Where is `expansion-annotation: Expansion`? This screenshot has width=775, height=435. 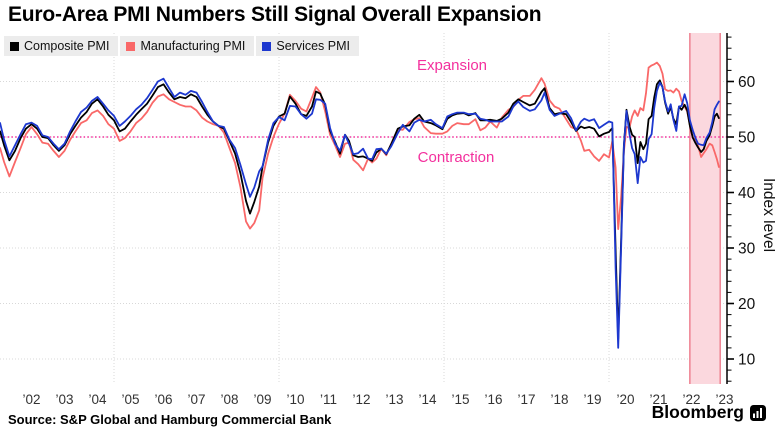
expansion-annotation: Expansion is located at coordinates (452, 65).